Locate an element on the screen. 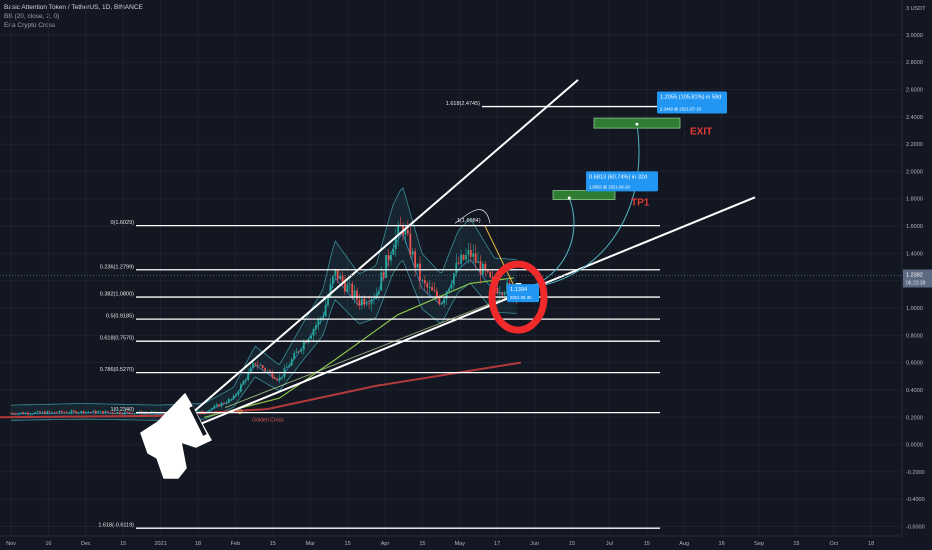 The image size is (932, 550). indicator-bb-label: BB (20, close, 2, 0) is located at coordinates (32, 16).